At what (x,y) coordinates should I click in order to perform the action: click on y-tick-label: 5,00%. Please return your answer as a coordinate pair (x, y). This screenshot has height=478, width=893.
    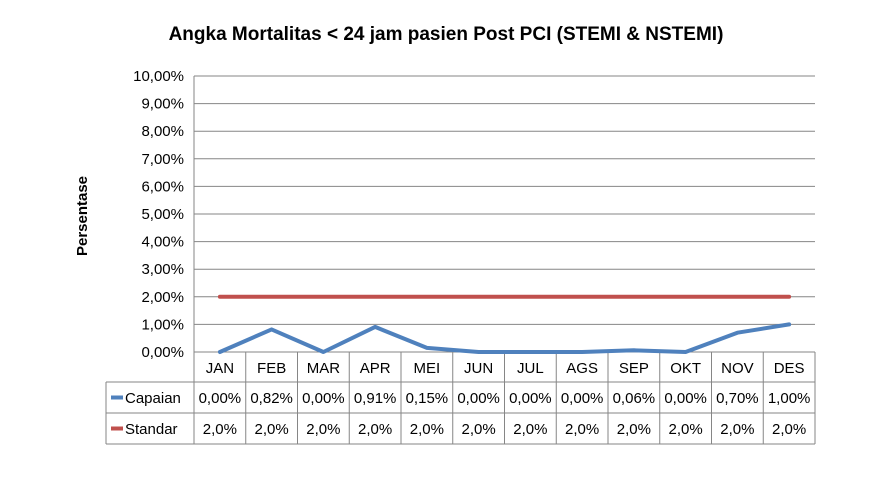
    Looking at the image, I should click on (162, 214).